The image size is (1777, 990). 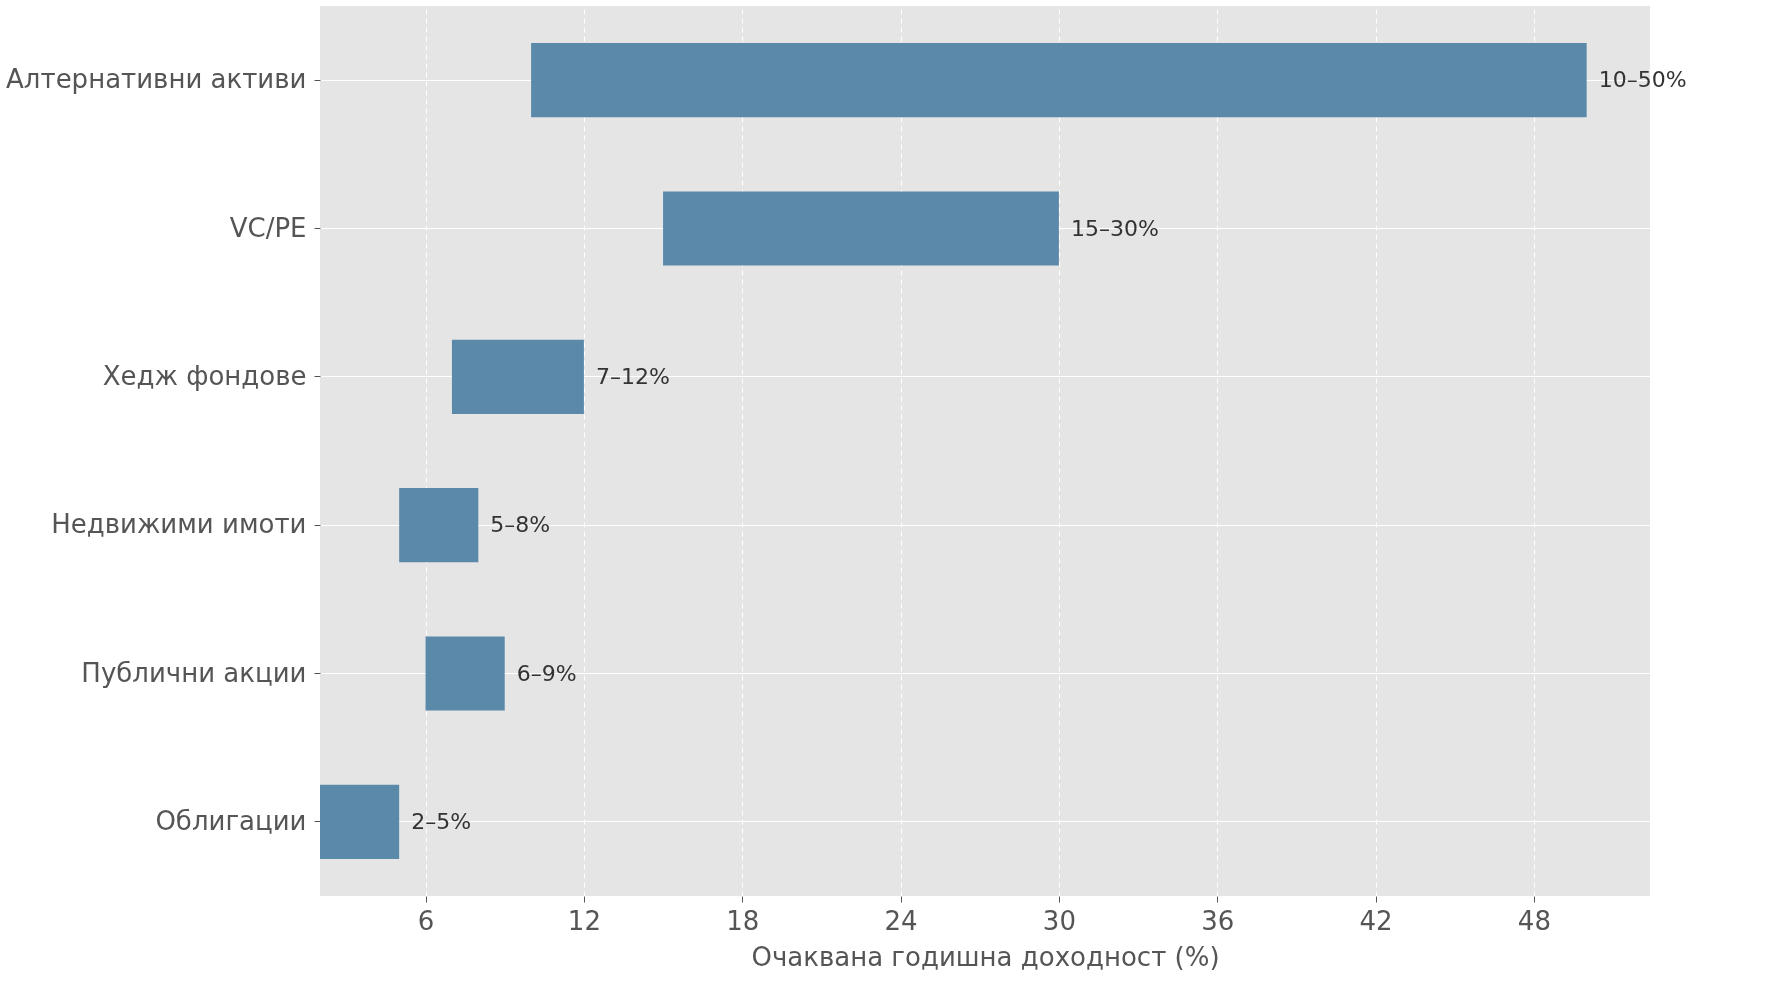 I want to click on x-tick-label: 36, so click(x=1218, y=920).